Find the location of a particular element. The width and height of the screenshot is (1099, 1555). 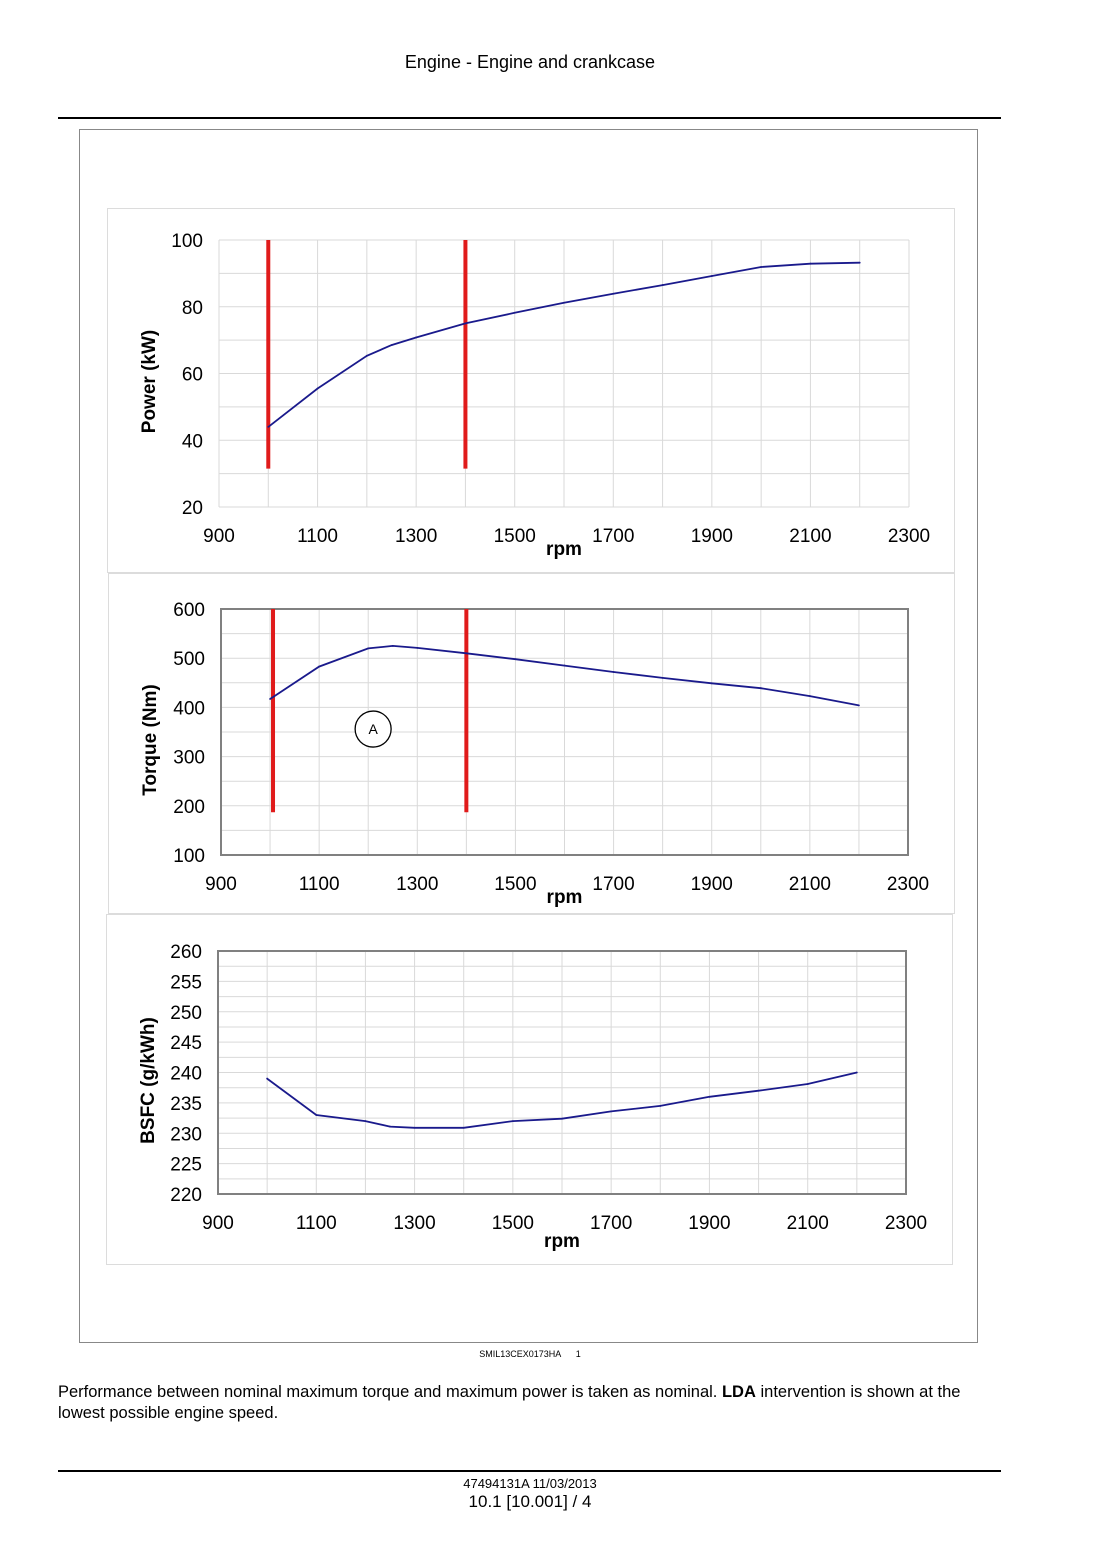

power-y-tick-label: 80 is located at coordinates (192, 308).